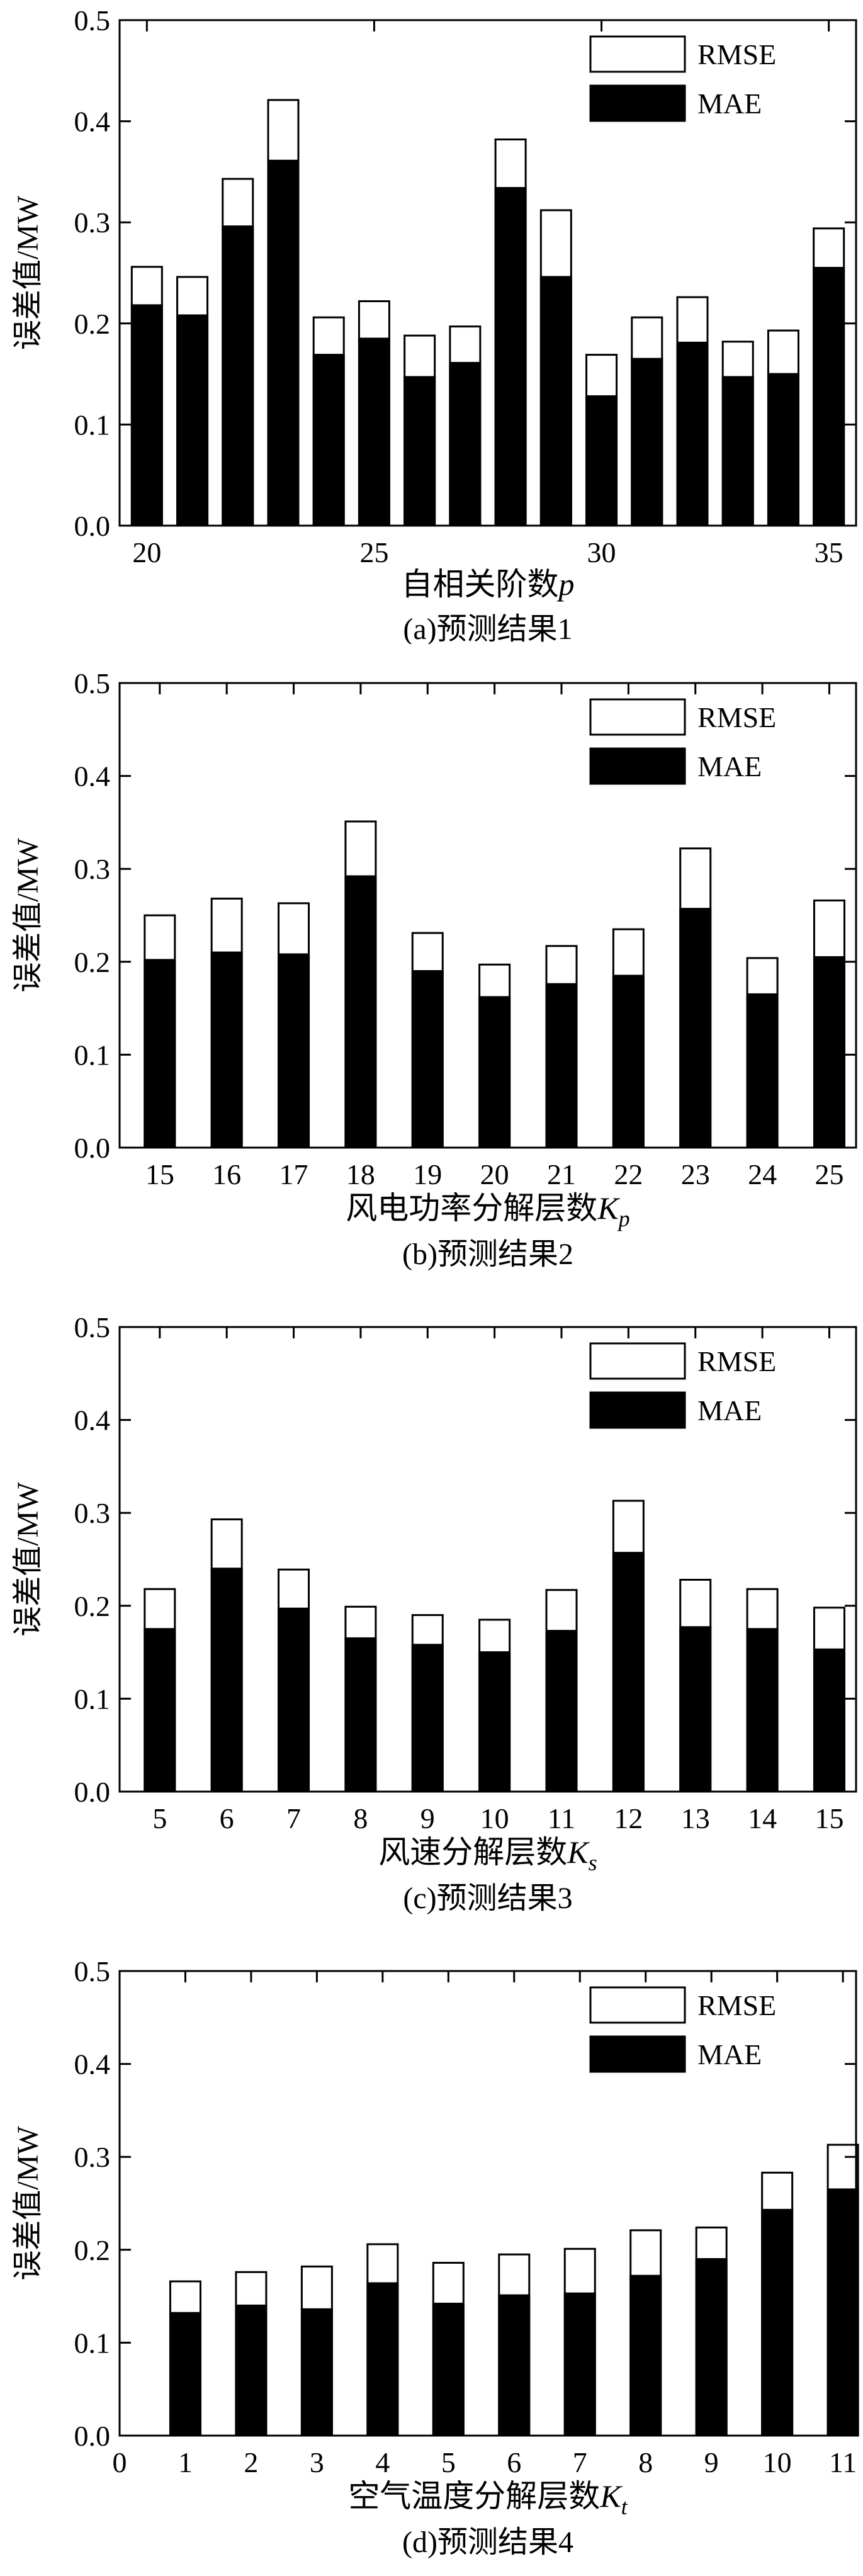  I want to click on x-tick-label: 25, so click(374, 552).